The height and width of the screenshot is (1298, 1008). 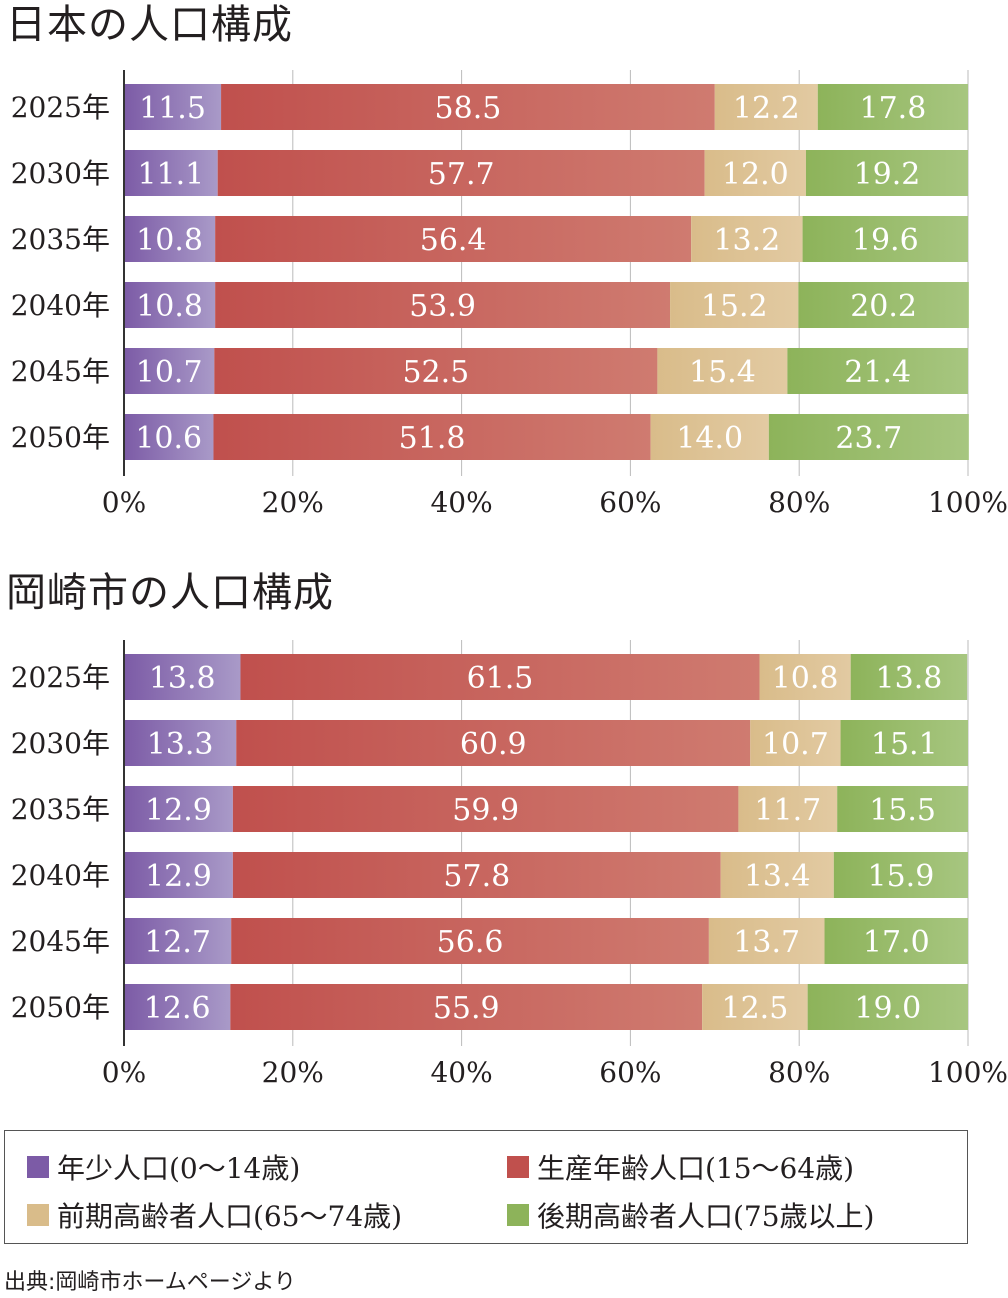 I want to click on data-label: 56.6, so click(x=470, y=942).